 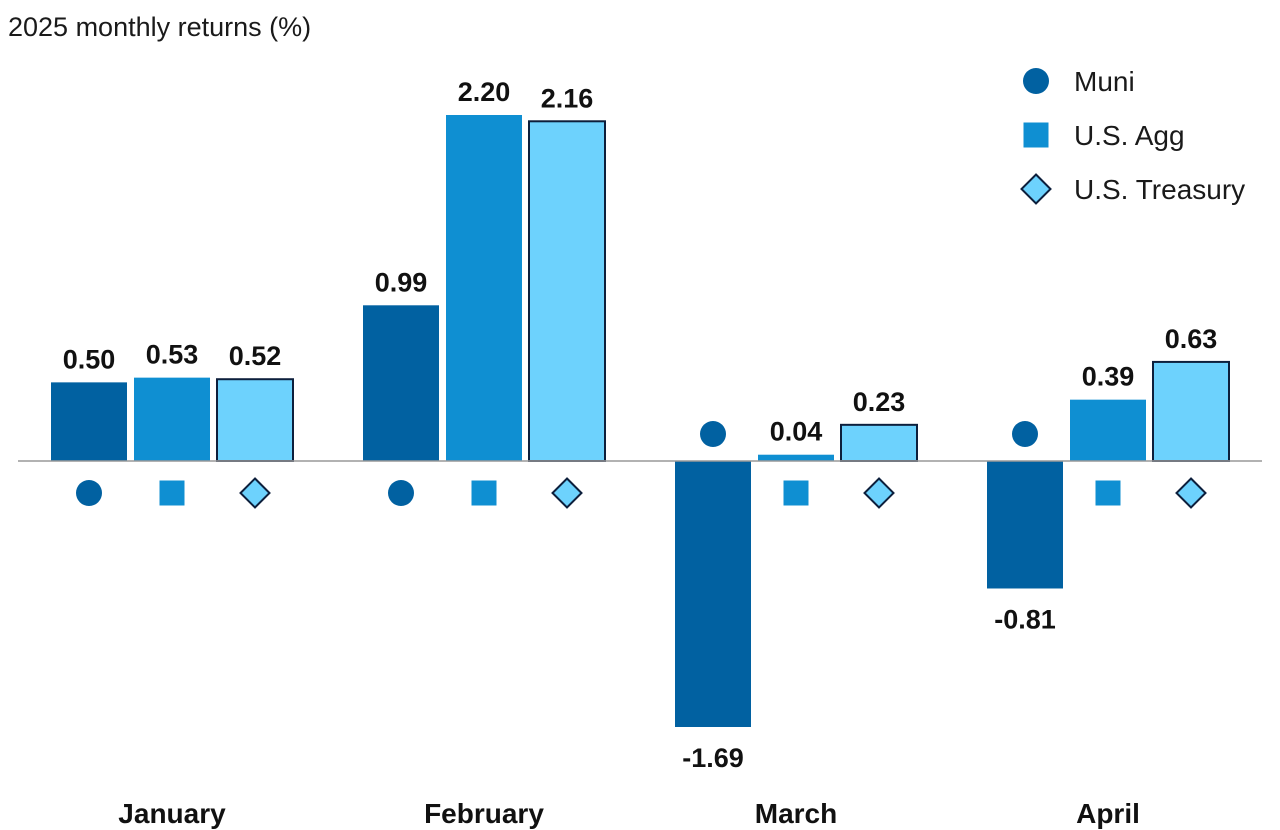 What do you see at coordinates (89, 359) in the screenshot?
I see `value-label-january-muni: 0.50` at bounding box center [89, 359].